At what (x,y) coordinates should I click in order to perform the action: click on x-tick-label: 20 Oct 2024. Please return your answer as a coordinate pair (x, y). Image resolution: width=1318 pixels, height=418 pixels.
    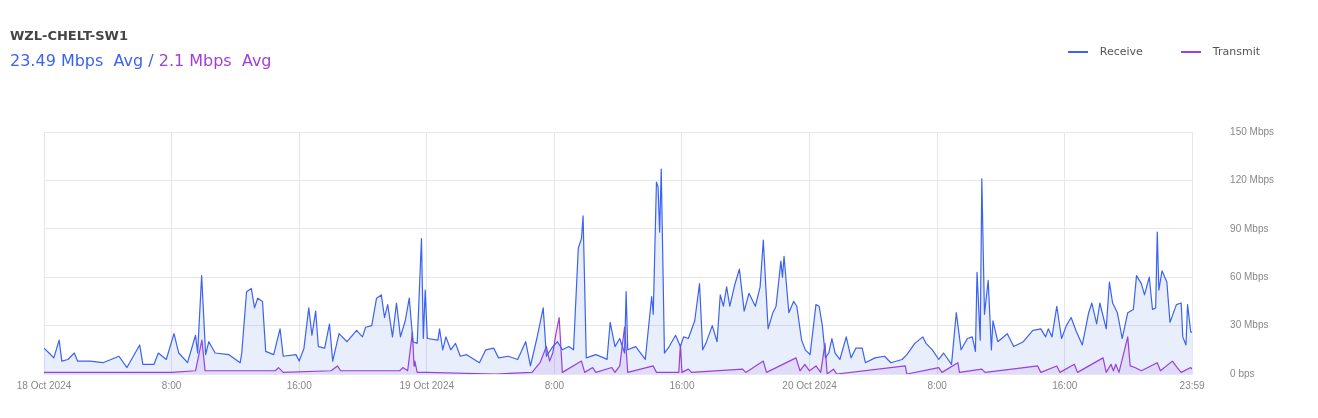
    Looking at the image, I should click on (810, 385).